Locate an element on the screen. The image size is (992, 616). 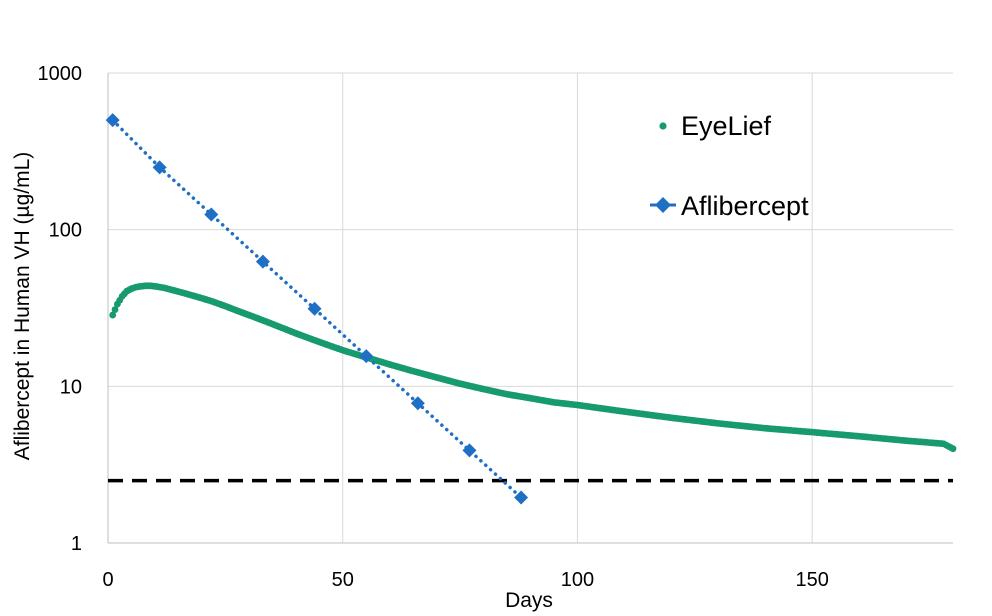
x-axis-title: Days is located at coordinates (529, 600).